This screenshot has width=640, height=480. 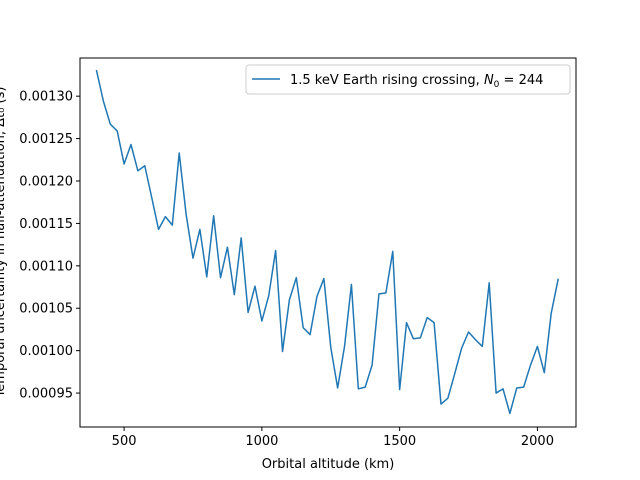 I want to click on legend-text-math: N, so click(x=489, y=80).